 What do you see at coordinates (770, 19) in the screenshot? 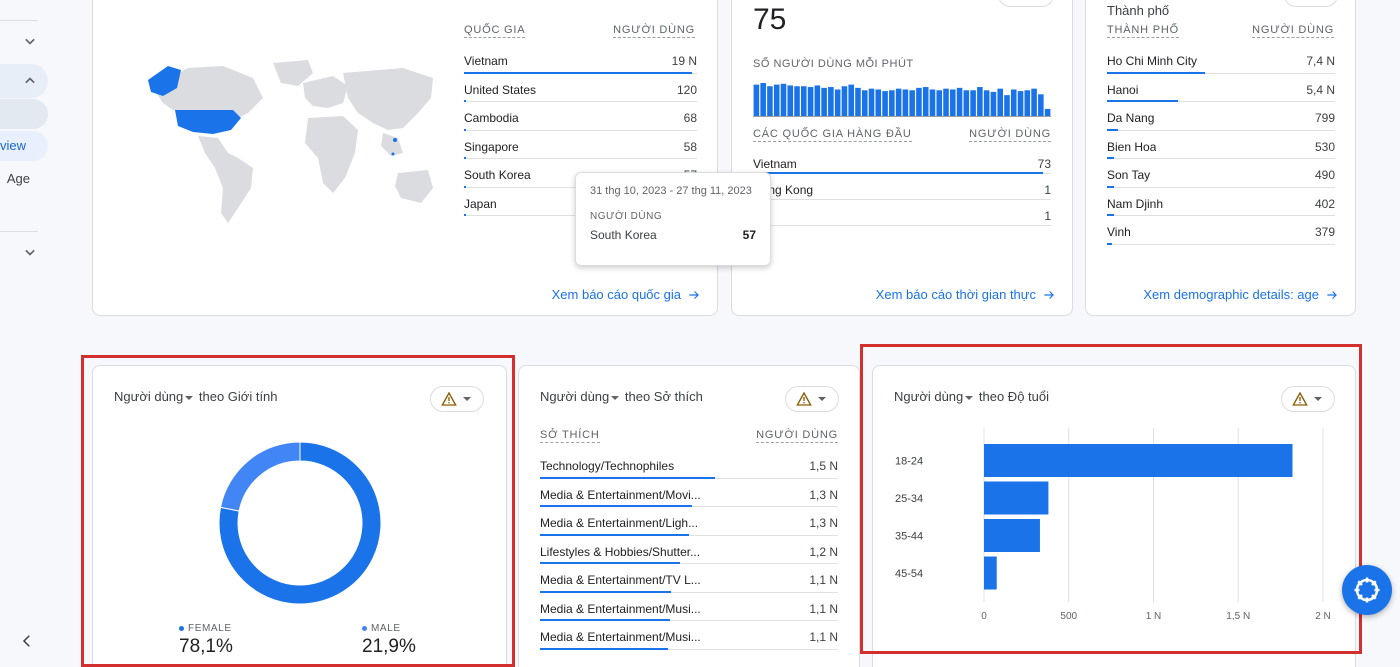
I see `realtime-users-count: 75` at bounding box center [770, 19].